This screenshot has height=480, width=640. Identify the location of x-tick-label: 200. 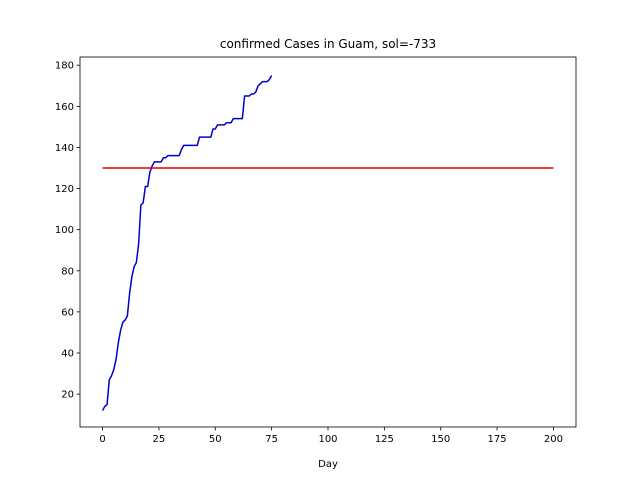
(553, 439).